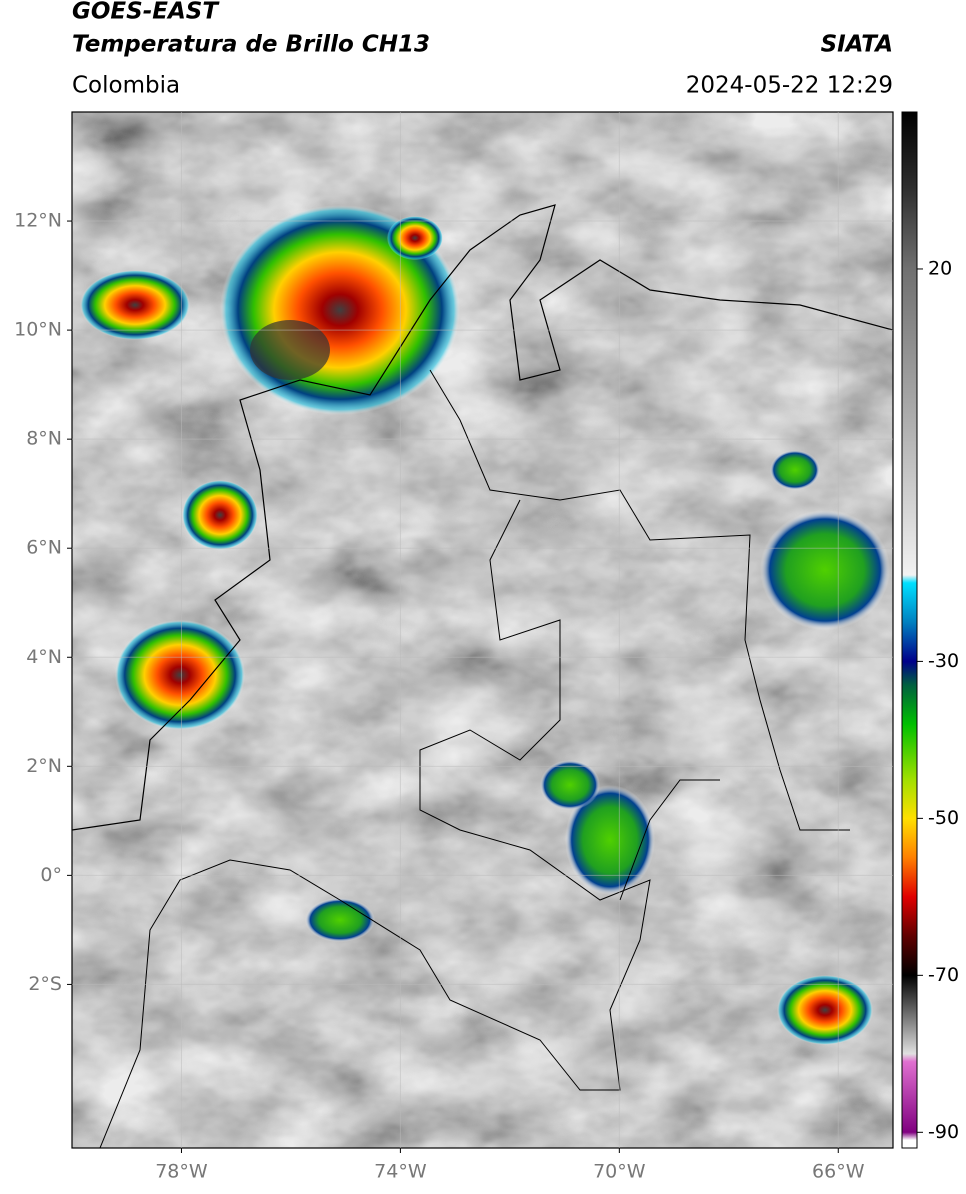  I want to click on colorbar-tick-label: 20, so click(940, 268).